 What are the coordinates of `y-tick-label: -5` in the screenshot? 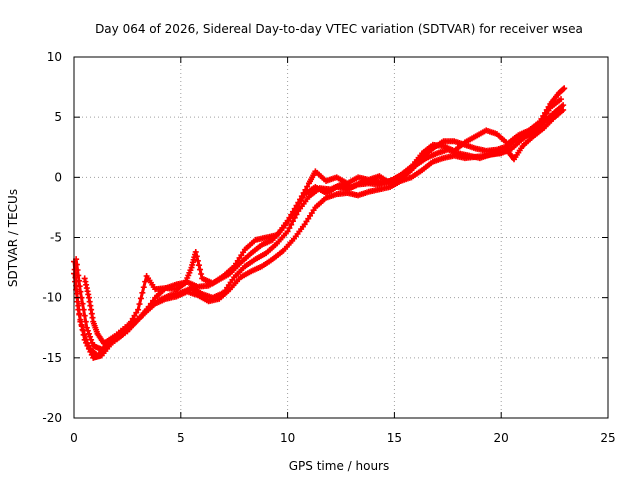 It's located at (56, 238).